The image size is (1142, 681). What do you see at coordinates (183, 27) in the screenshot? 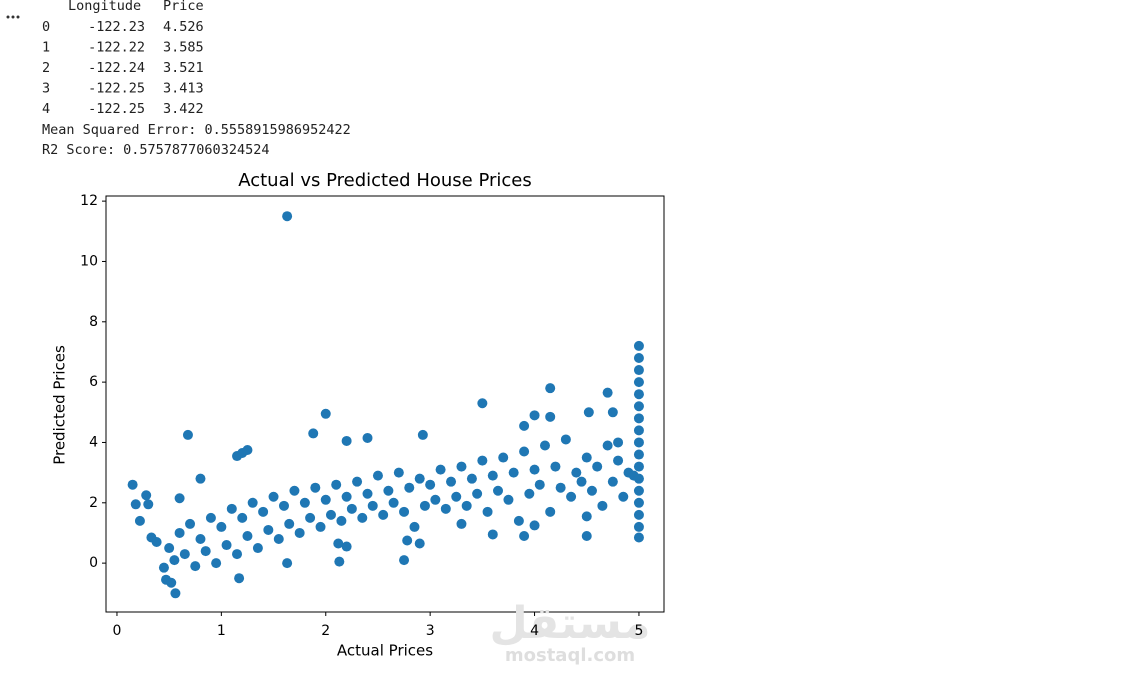
I see `price-cell: 4.526` at bounding box center [183, 27].